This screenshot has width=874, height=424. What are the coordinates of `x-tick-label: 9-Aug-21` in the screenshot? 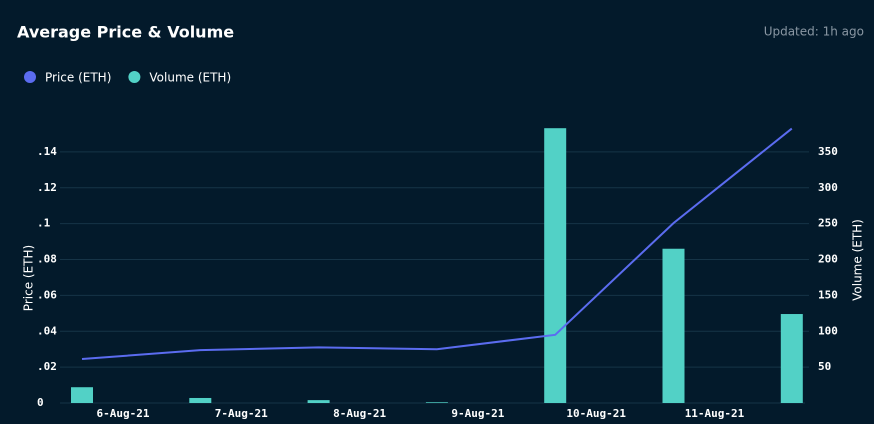 It's located at (477, 413).